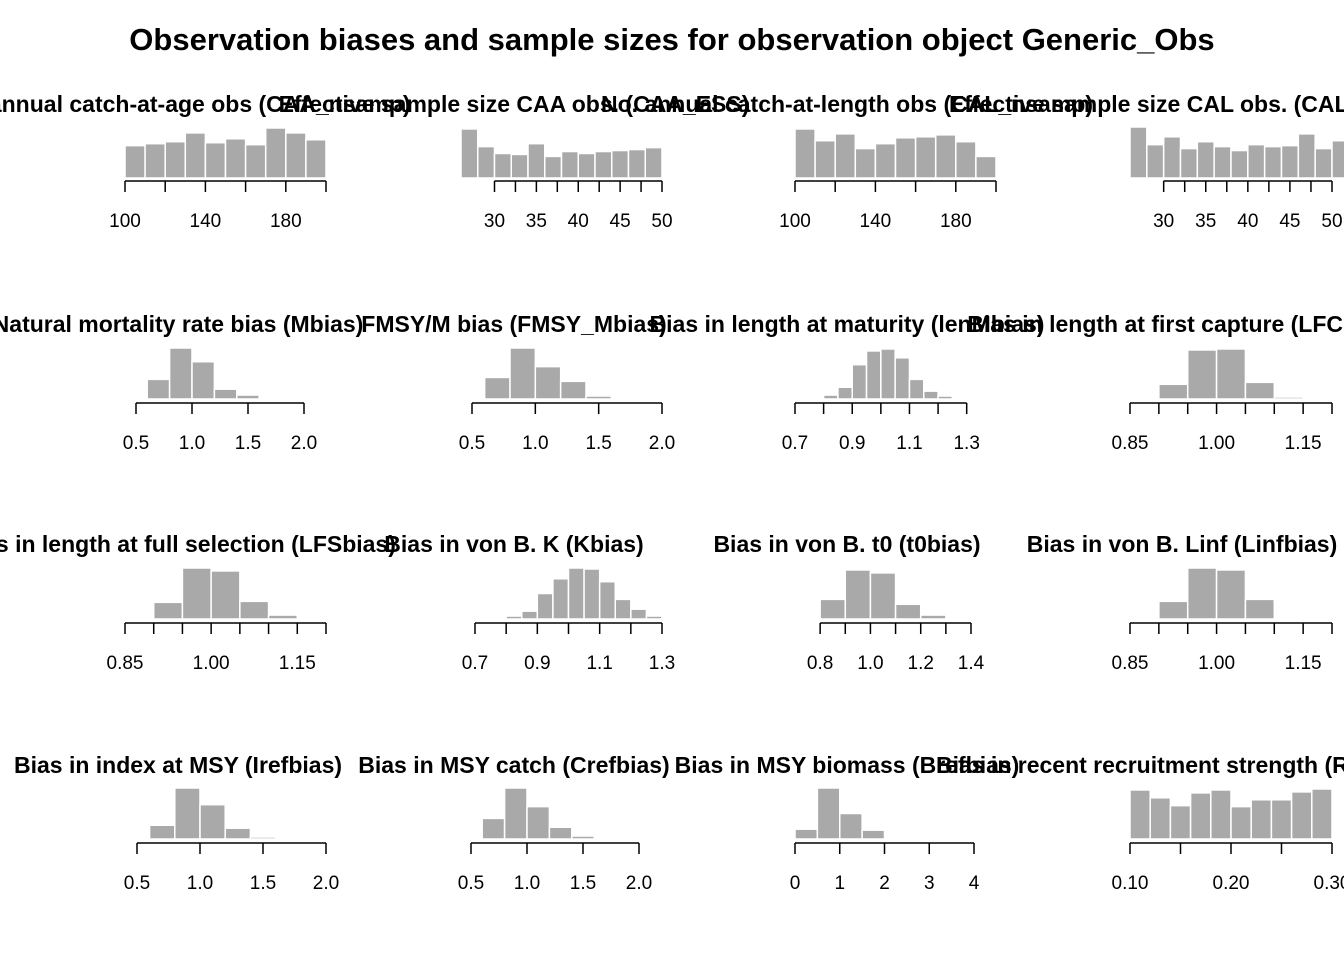 Image resolution: width=1344 pixels, height=960 pixels. Describe the element at coordinates (578, 221) in the screenshot. I see `x-tick-label: 40` at that location.